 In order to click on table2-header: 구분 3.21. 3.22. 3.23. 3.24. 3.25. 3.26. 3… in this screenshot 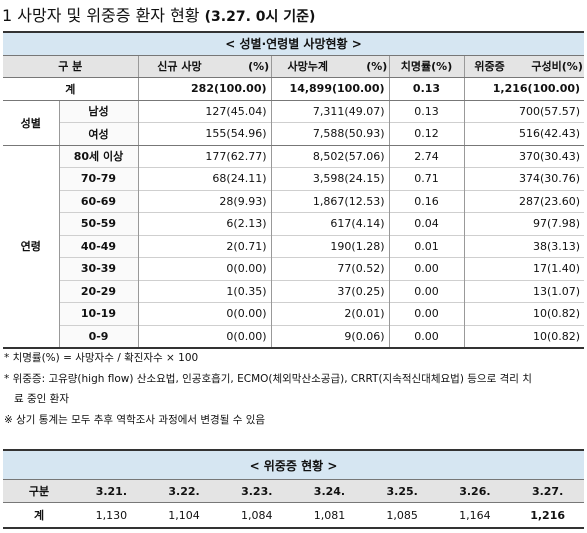, I will do `click(293, 491)`.